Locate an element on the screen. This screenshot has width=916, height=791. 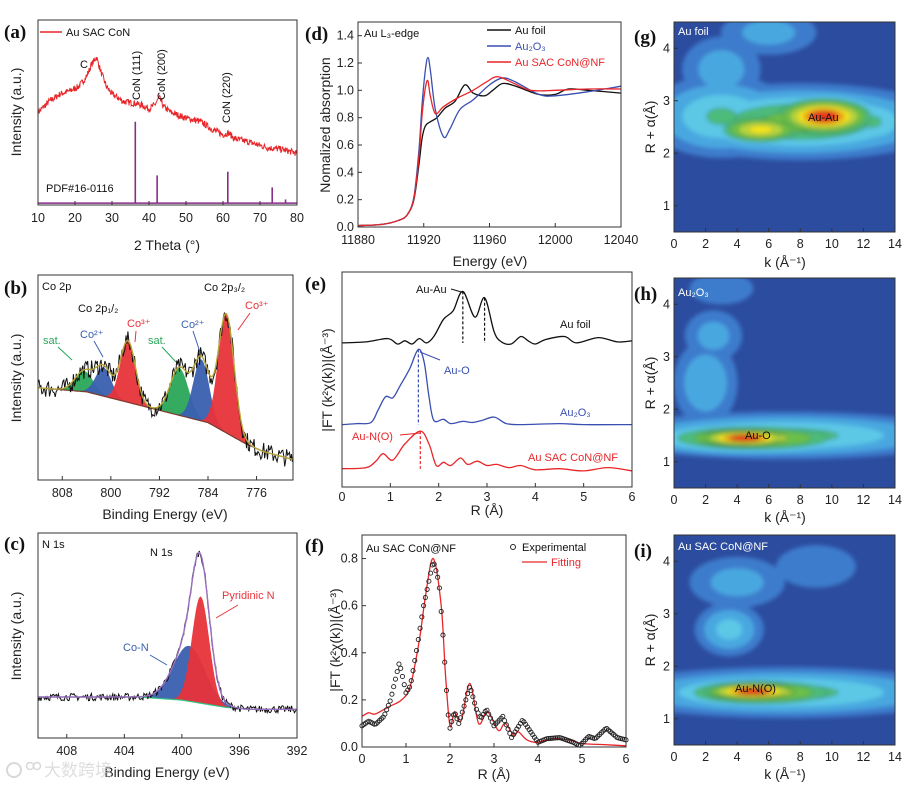
y-tick-label: 0.6 is located at coordinates (349, 606).